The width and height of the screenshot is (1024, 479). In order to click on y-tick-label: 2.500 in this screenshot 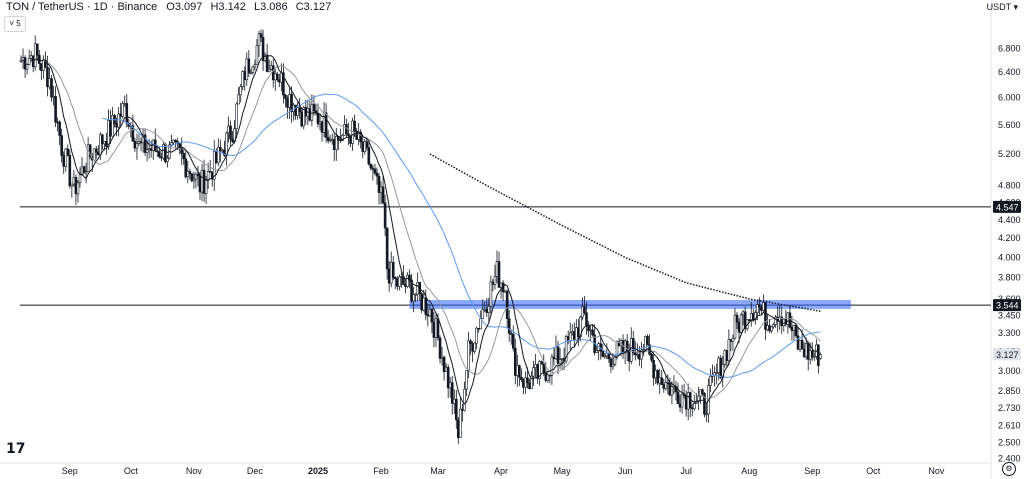, I will do `click(1009, 443)`.